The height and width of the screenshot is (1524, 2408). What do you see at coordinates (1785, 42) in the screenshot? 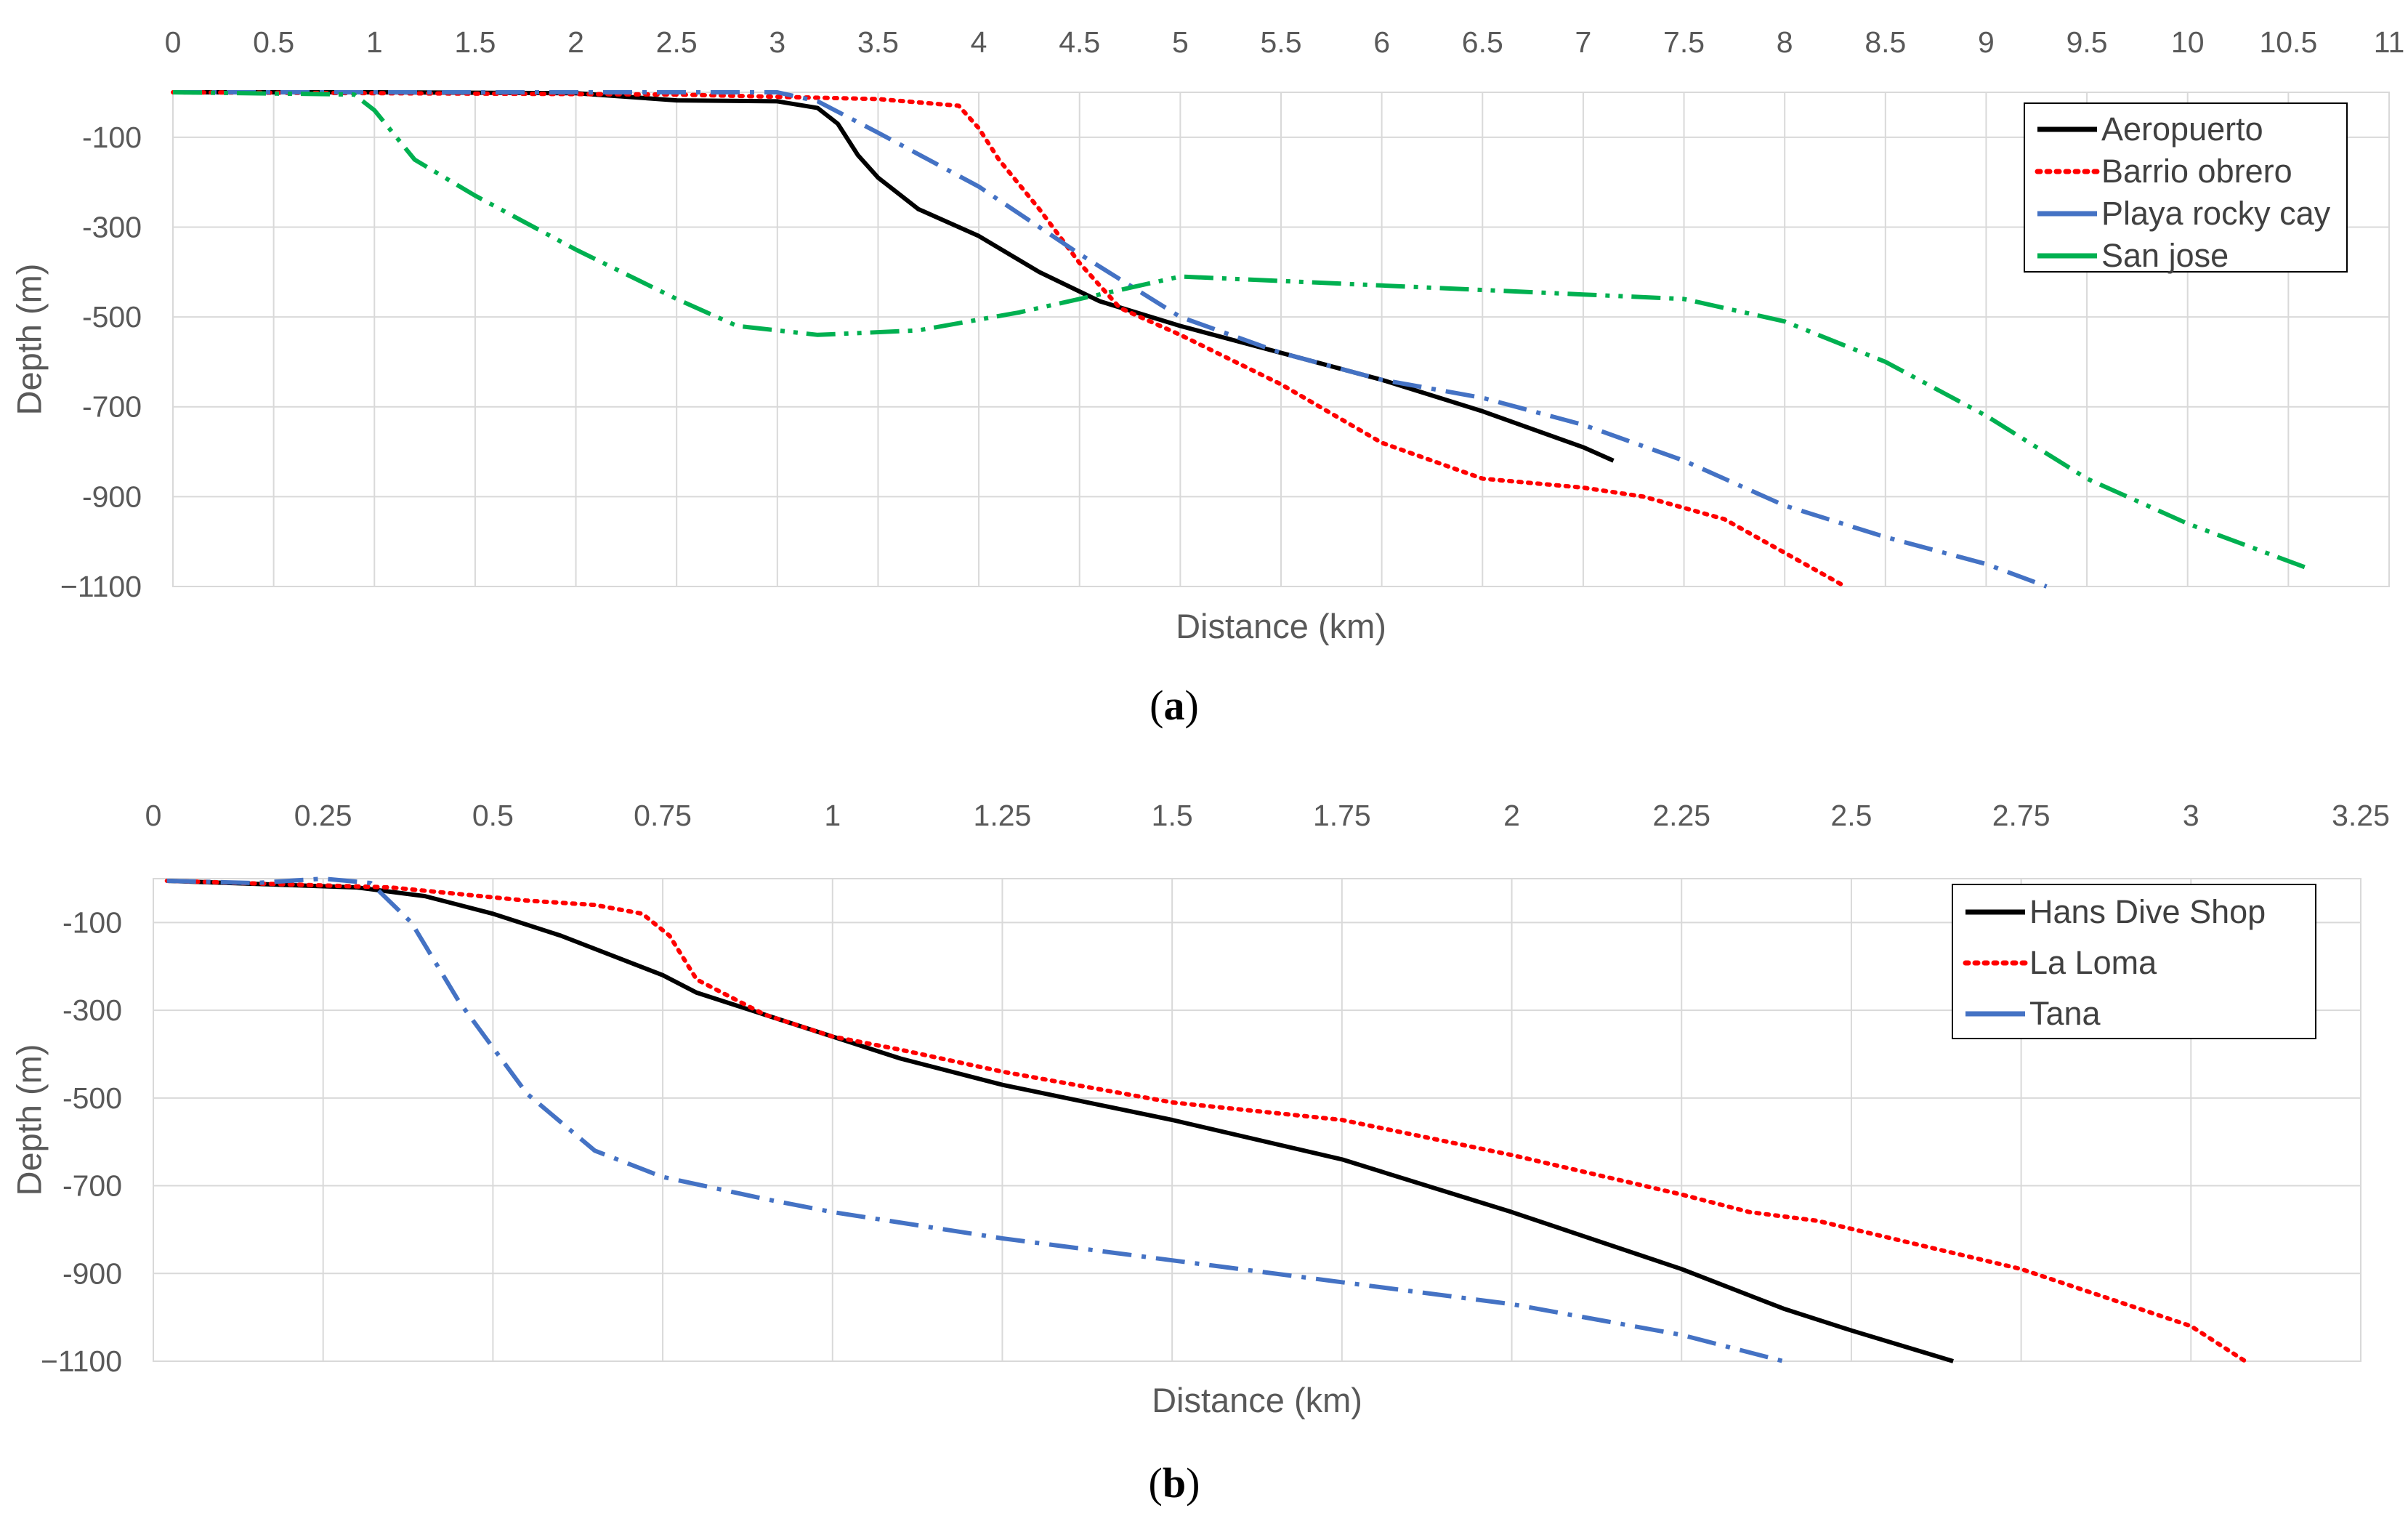
I see `x-tick-label: 8` at bounding box center [1785, 42].